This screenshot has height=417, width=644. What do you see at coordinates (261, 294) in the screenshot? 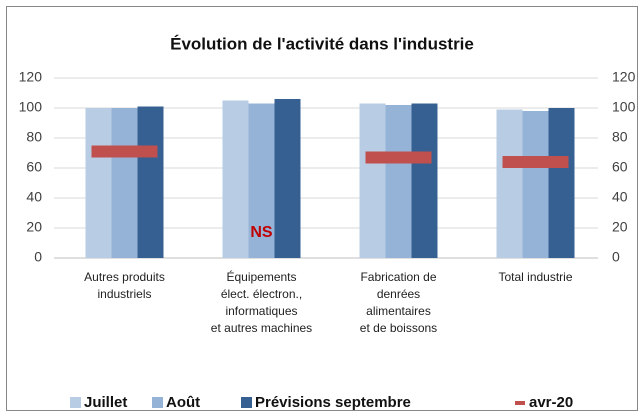
I see `x-tick-label-line: élect. électron.,` at bounding box center [261, 294].